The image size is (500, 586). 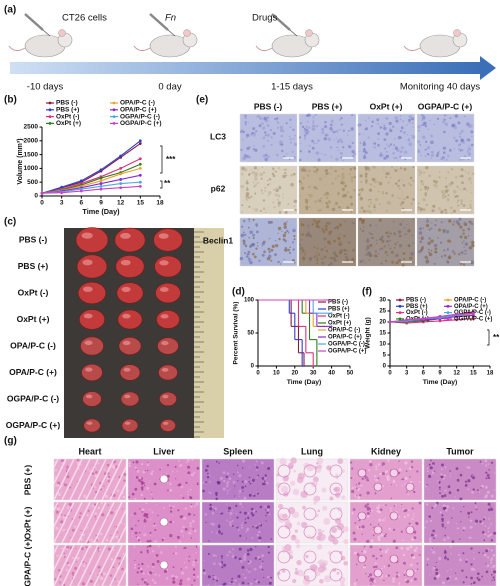 What do you see at coordinates (313, 374) in the screenshot?
I see `x-tick-label: 30` at bounding box center [313, 374].